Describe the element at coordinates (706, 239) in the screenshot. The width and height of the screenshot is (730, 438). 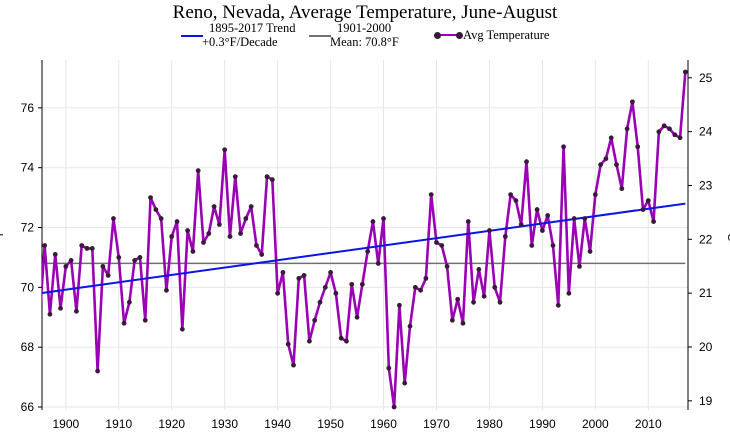
I see `y-right-tick-label: 22` at that location.